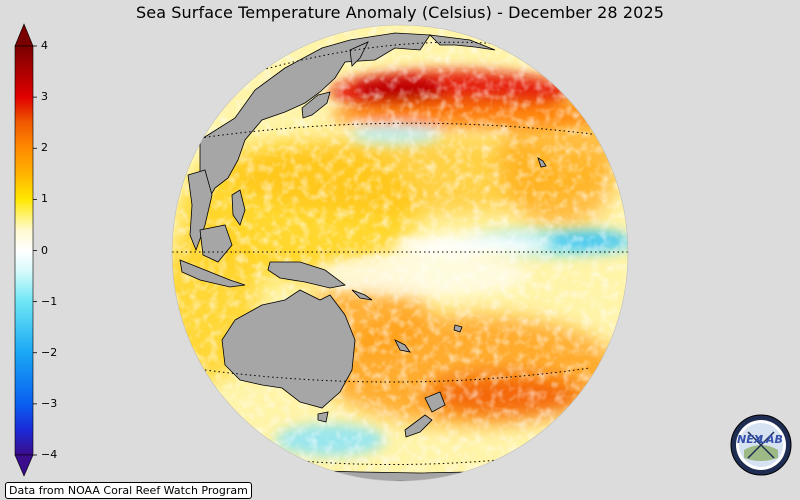  What do you see at coordinates (400, 130) in the screenshot?
I see `latitude-30n` at bounding box center [400, 130].